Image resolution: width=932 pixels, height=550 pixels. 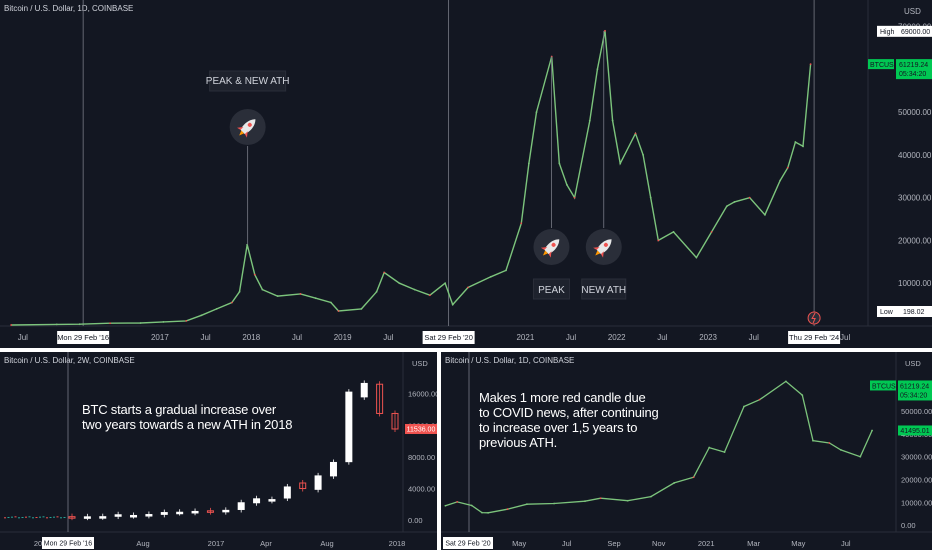 What do you see at coordinates (421, 457) in the screenshot?
I see `y-tick-label: 8000.00` at bounding box center [421, 457].